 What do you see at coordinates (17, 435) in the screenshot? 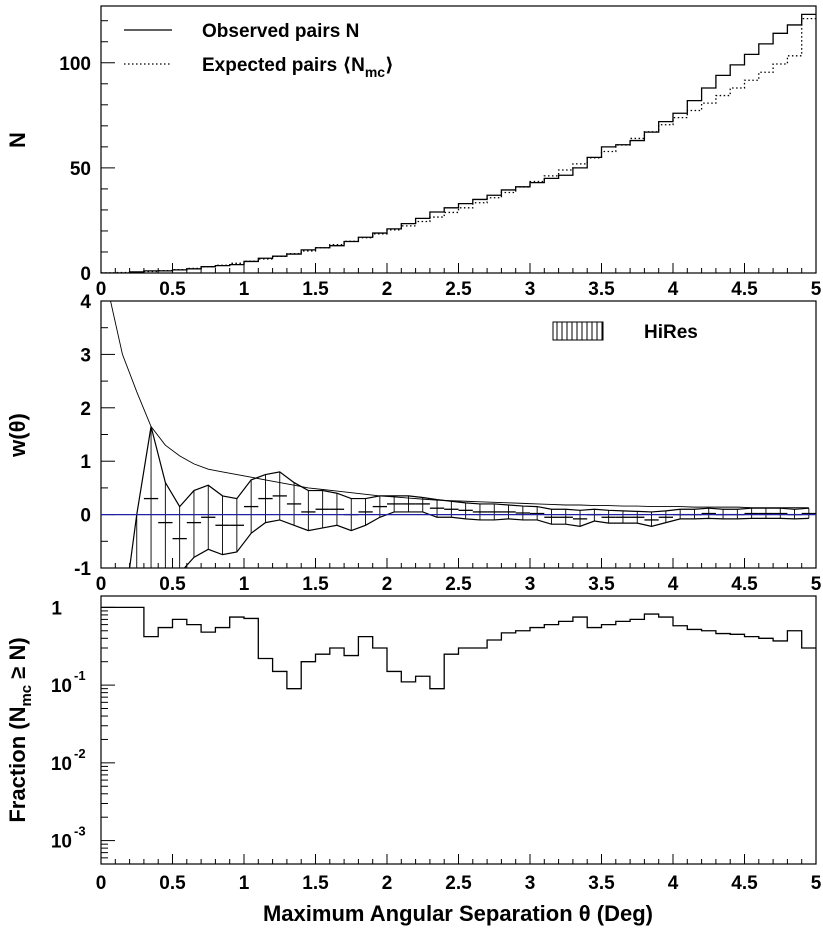
I see `ylabel-middle: w(θ)` at bounding box center [17, 435].